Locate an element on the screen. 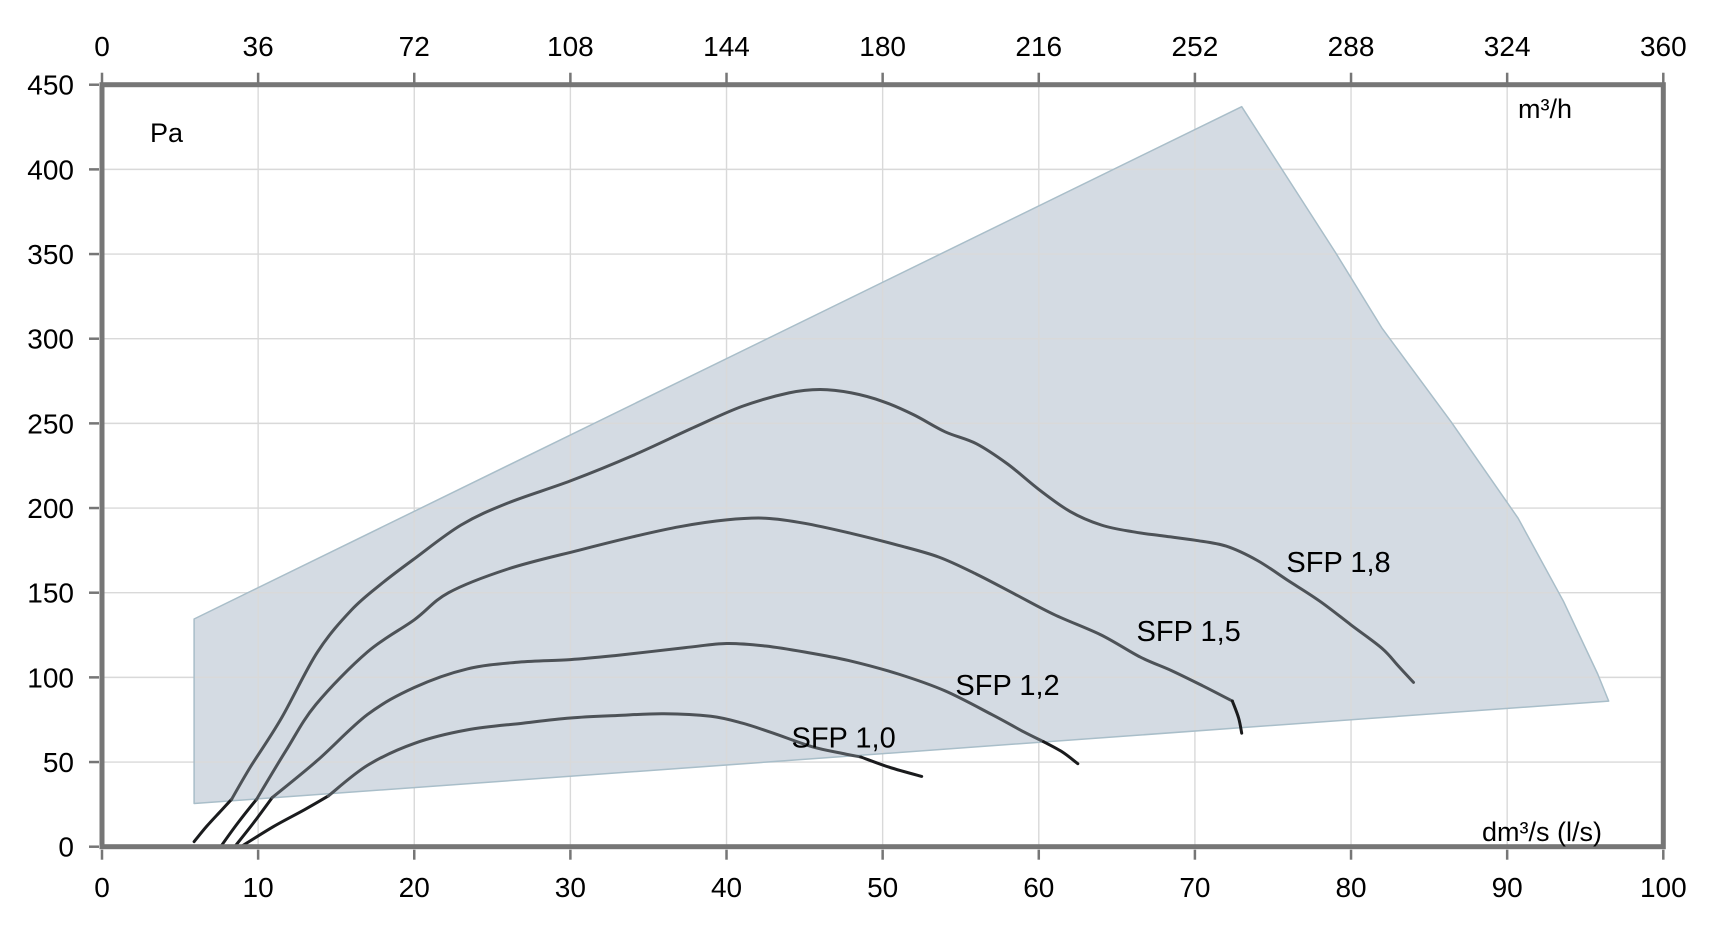  series-sfp-12-tail-right is located at coordinates (1061, 753).